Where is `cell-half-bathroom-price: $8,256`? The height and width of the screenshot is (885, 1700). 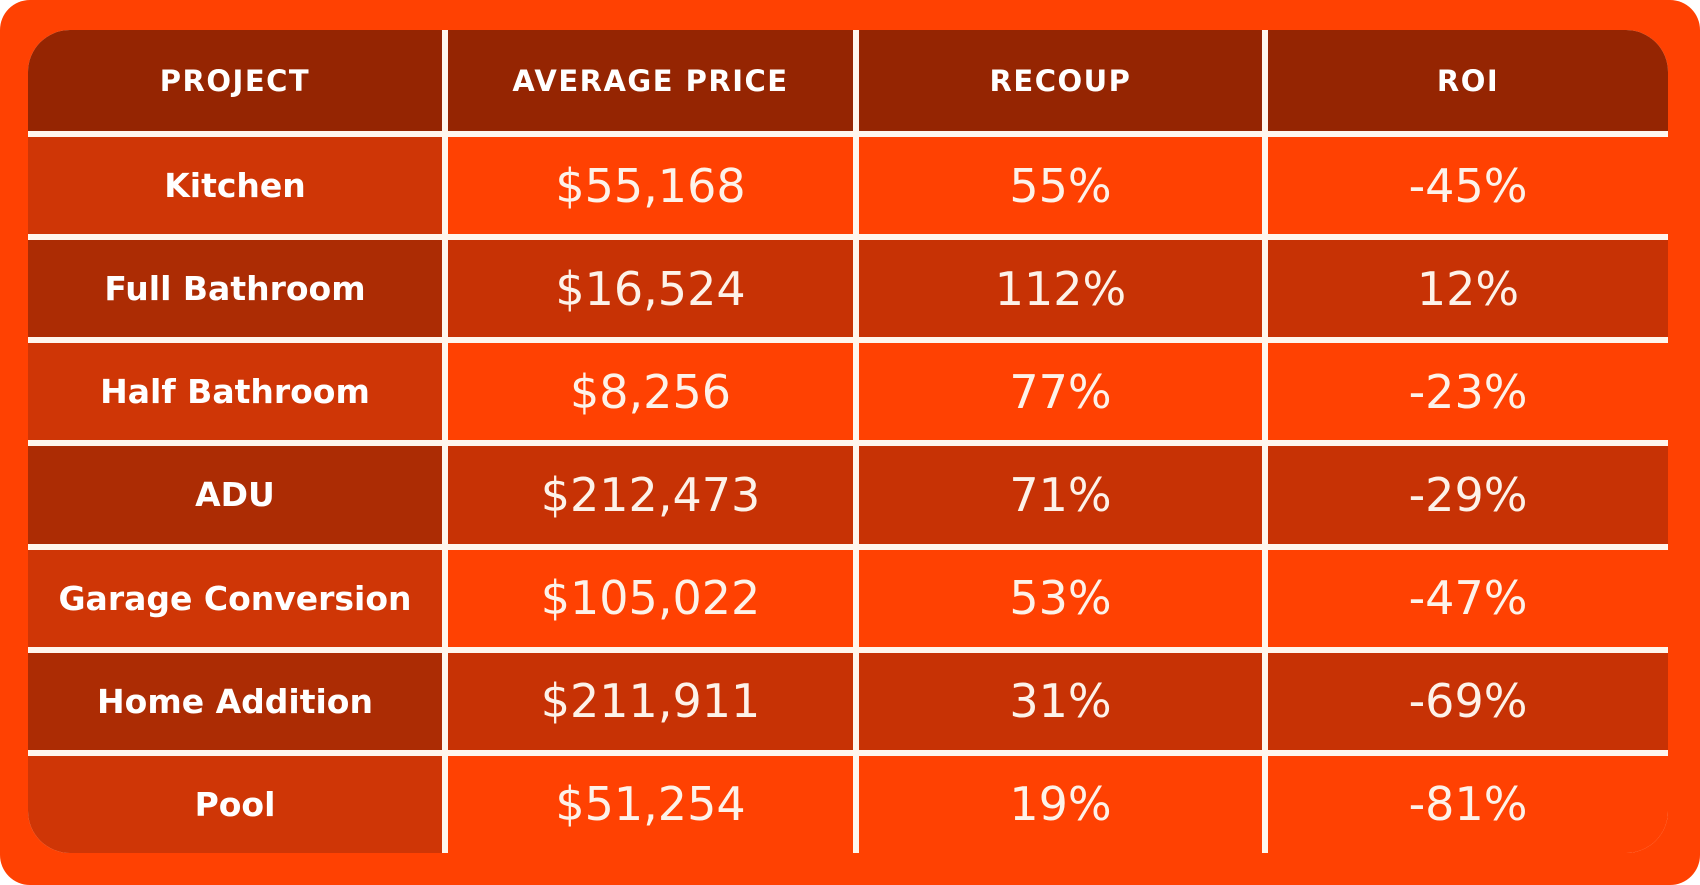 cell-half-bathroom-price: $8,256 is located at coordinates (650, 392).